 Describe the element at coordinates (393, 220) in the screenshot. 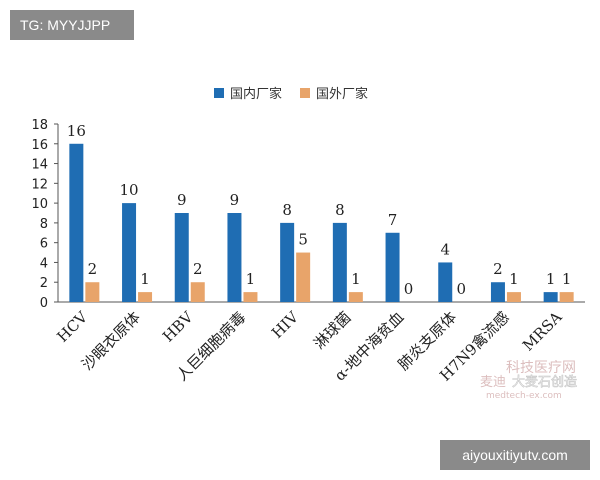

I see `data-label: 7` at that location.